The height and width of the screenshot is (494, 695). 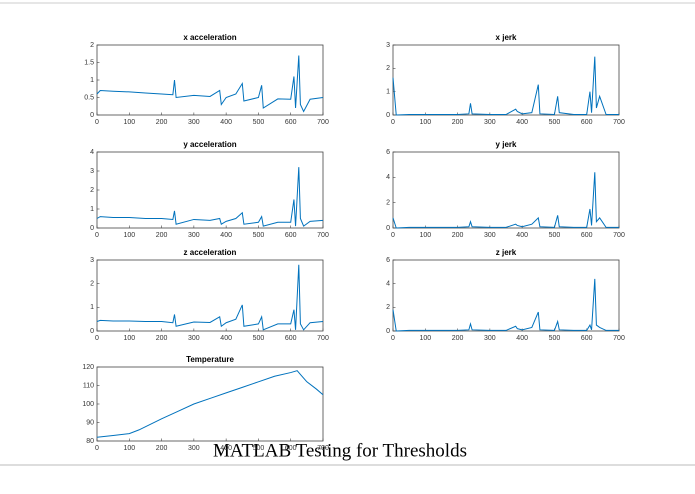 I want to click on chart-title: y acceleration, so click(x=209, y=144).